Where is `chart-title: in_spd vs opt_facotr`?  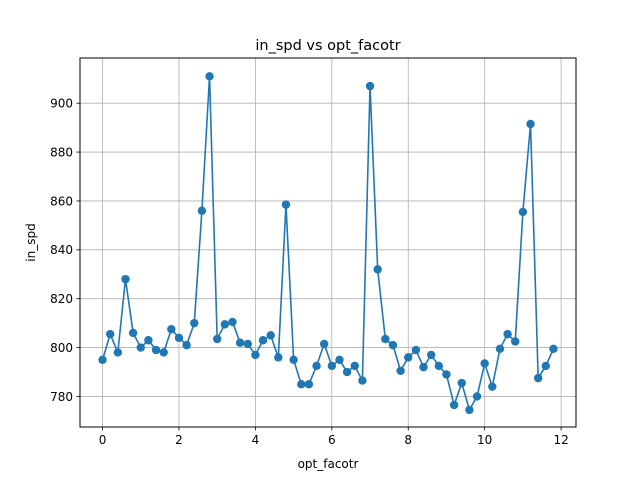 chart-title: in_spd vs opt_facotr is located at coordinates (327, 46).